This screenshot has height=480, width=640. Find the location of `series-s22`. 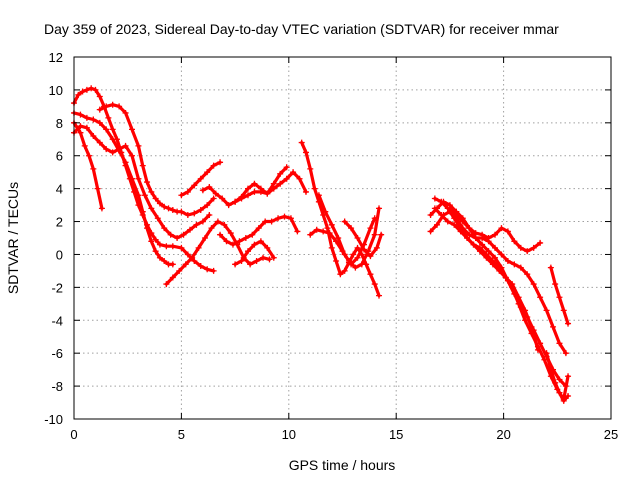

series-s22 is located at coordinates (559, 295).